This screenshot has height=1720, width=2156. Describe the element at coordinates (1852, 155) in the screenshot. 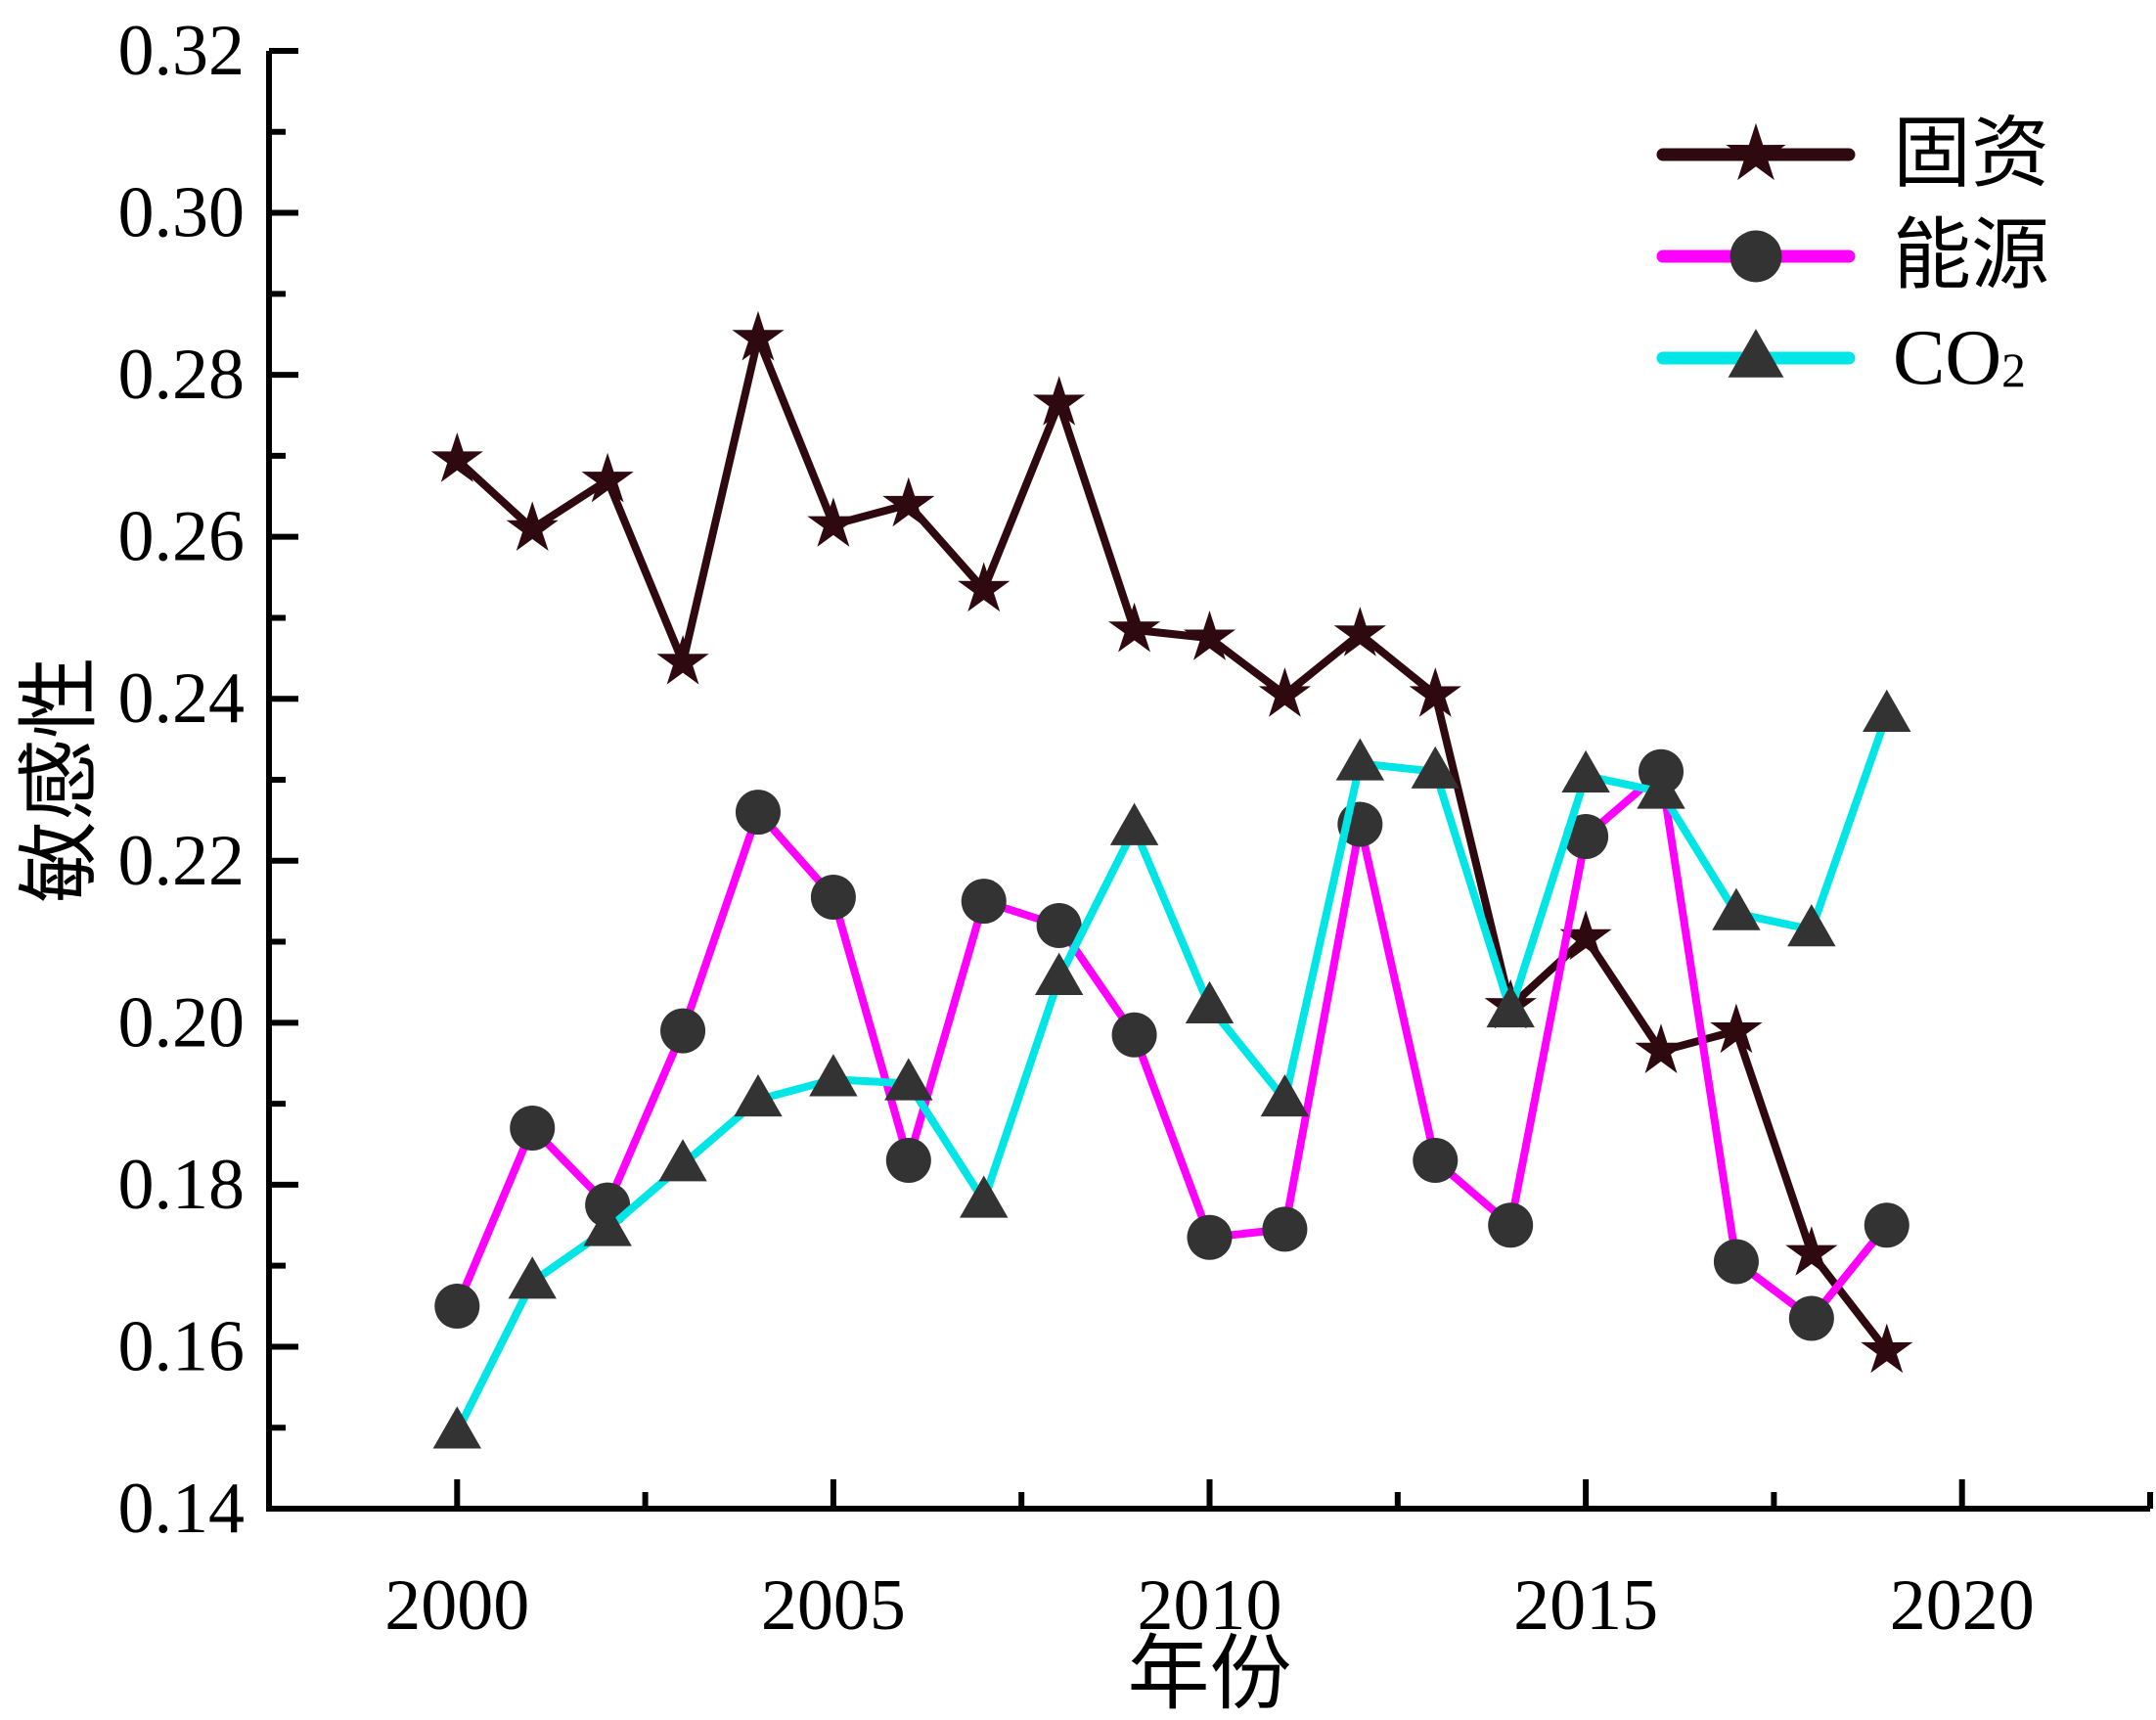

I see `legend-item-fixed-assets: 固资` at that location.